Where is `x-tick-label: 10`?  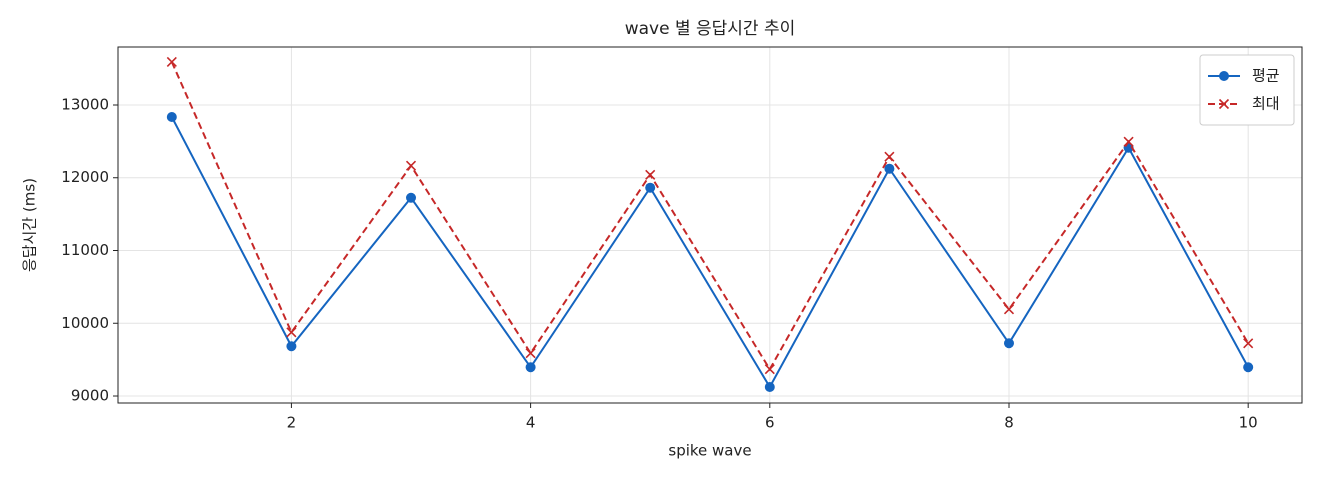 x-tick-label: 10 is located at coordinates (1248, 423).